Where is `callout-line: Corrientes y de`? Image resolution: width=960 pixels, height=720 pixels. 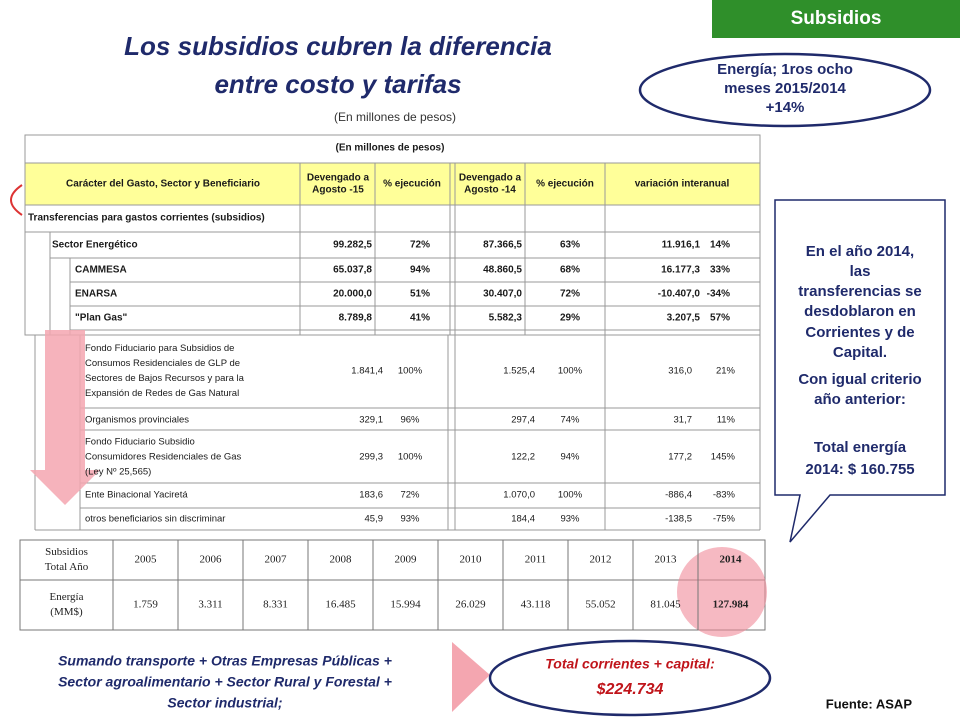
callout-line: Corrientes y de is located at coordinates (859, 332).